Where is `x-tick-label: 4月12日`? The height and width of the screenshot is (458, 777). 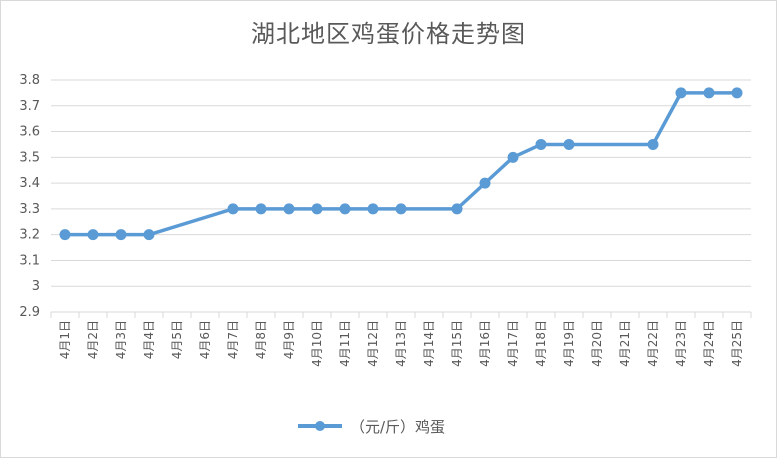 x-tick-label: 4月12日 is located at coordinates (373, 343).